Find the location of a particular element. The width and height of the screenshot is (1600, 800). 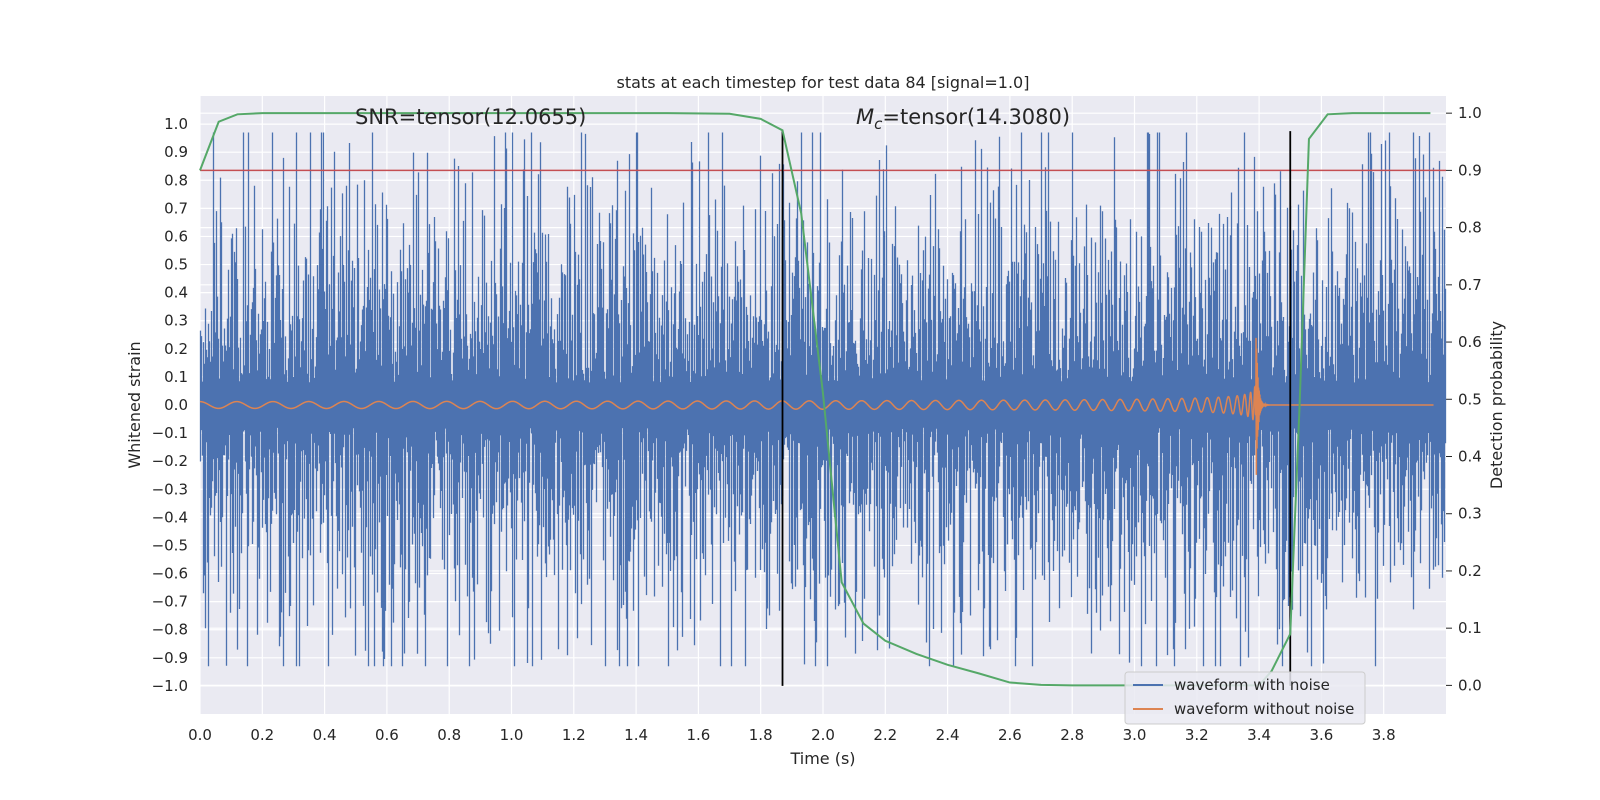

y2-tick-label: 1.0 is located at coordinates (1470, 113).